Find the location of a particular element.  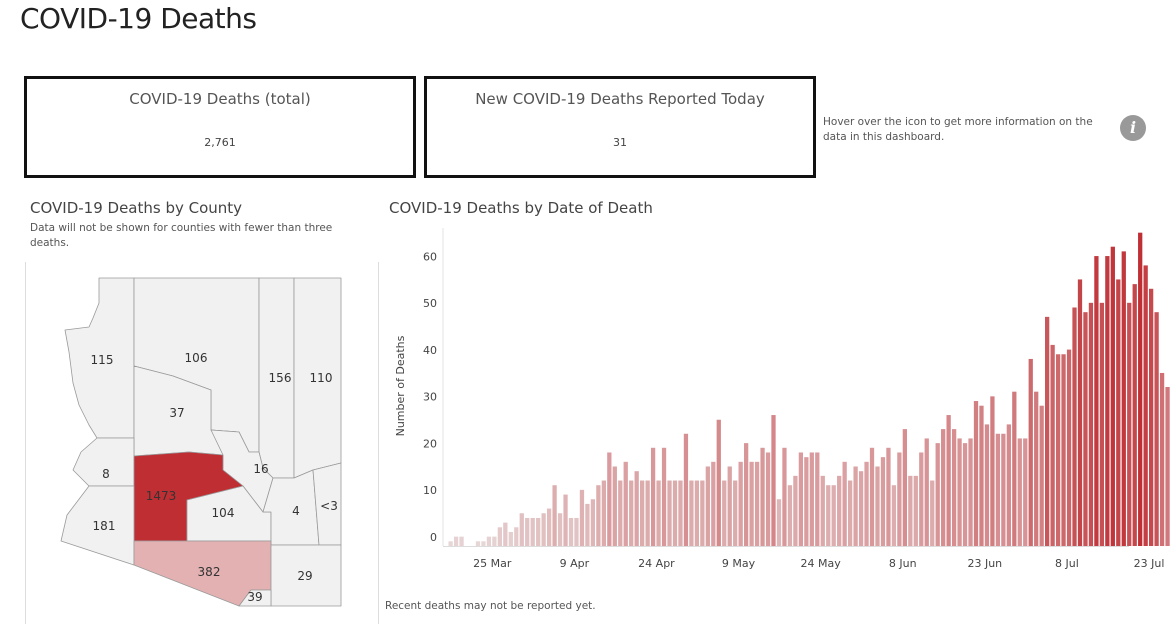

info-icon: i is located at coordinates (1133, 128).